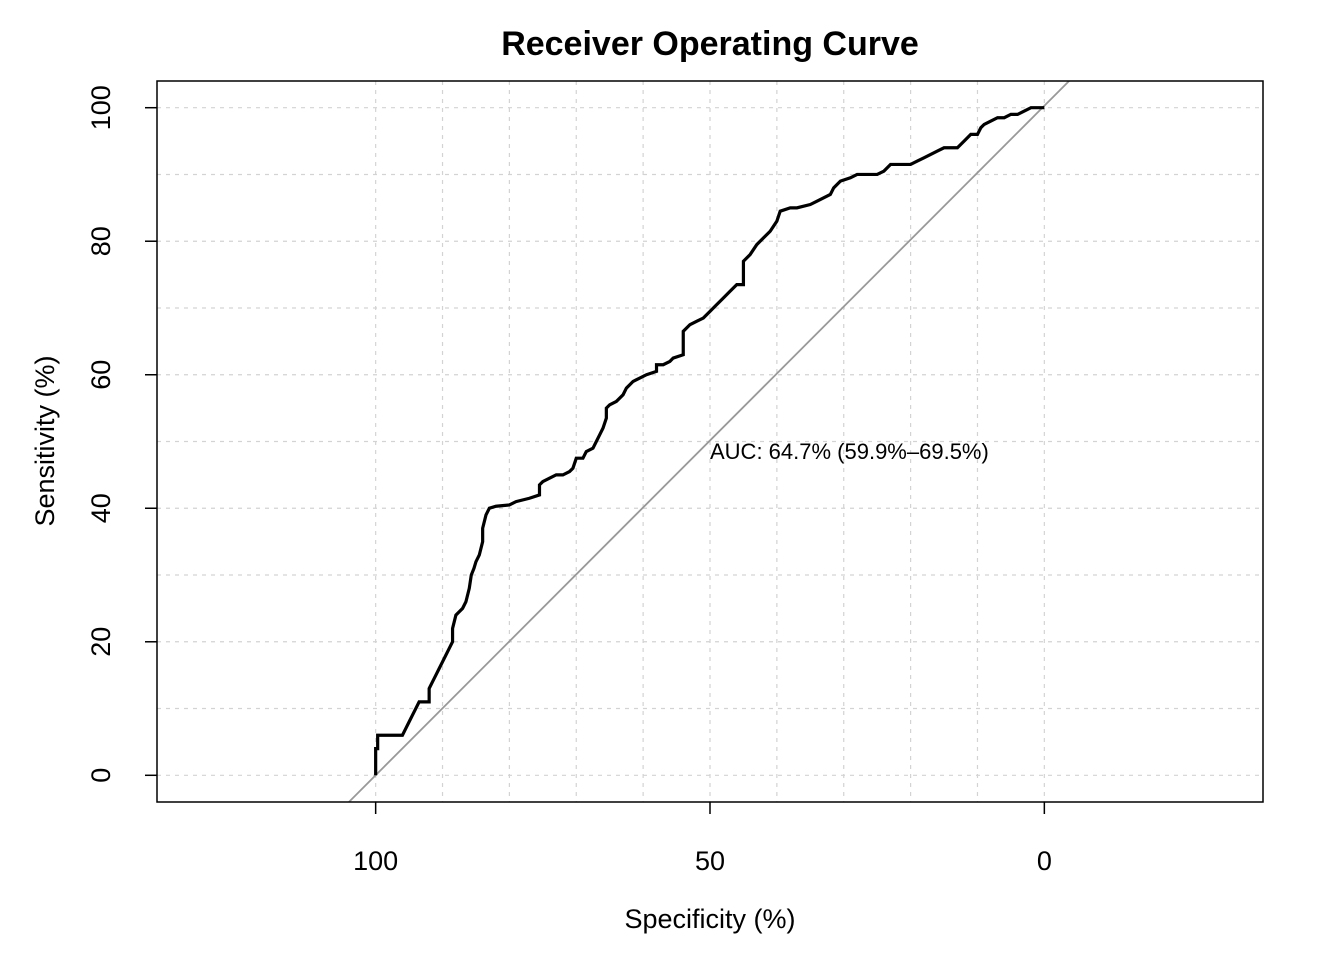  I want to click on x-axis-ticks: 100 50 0, so click(702, 839).